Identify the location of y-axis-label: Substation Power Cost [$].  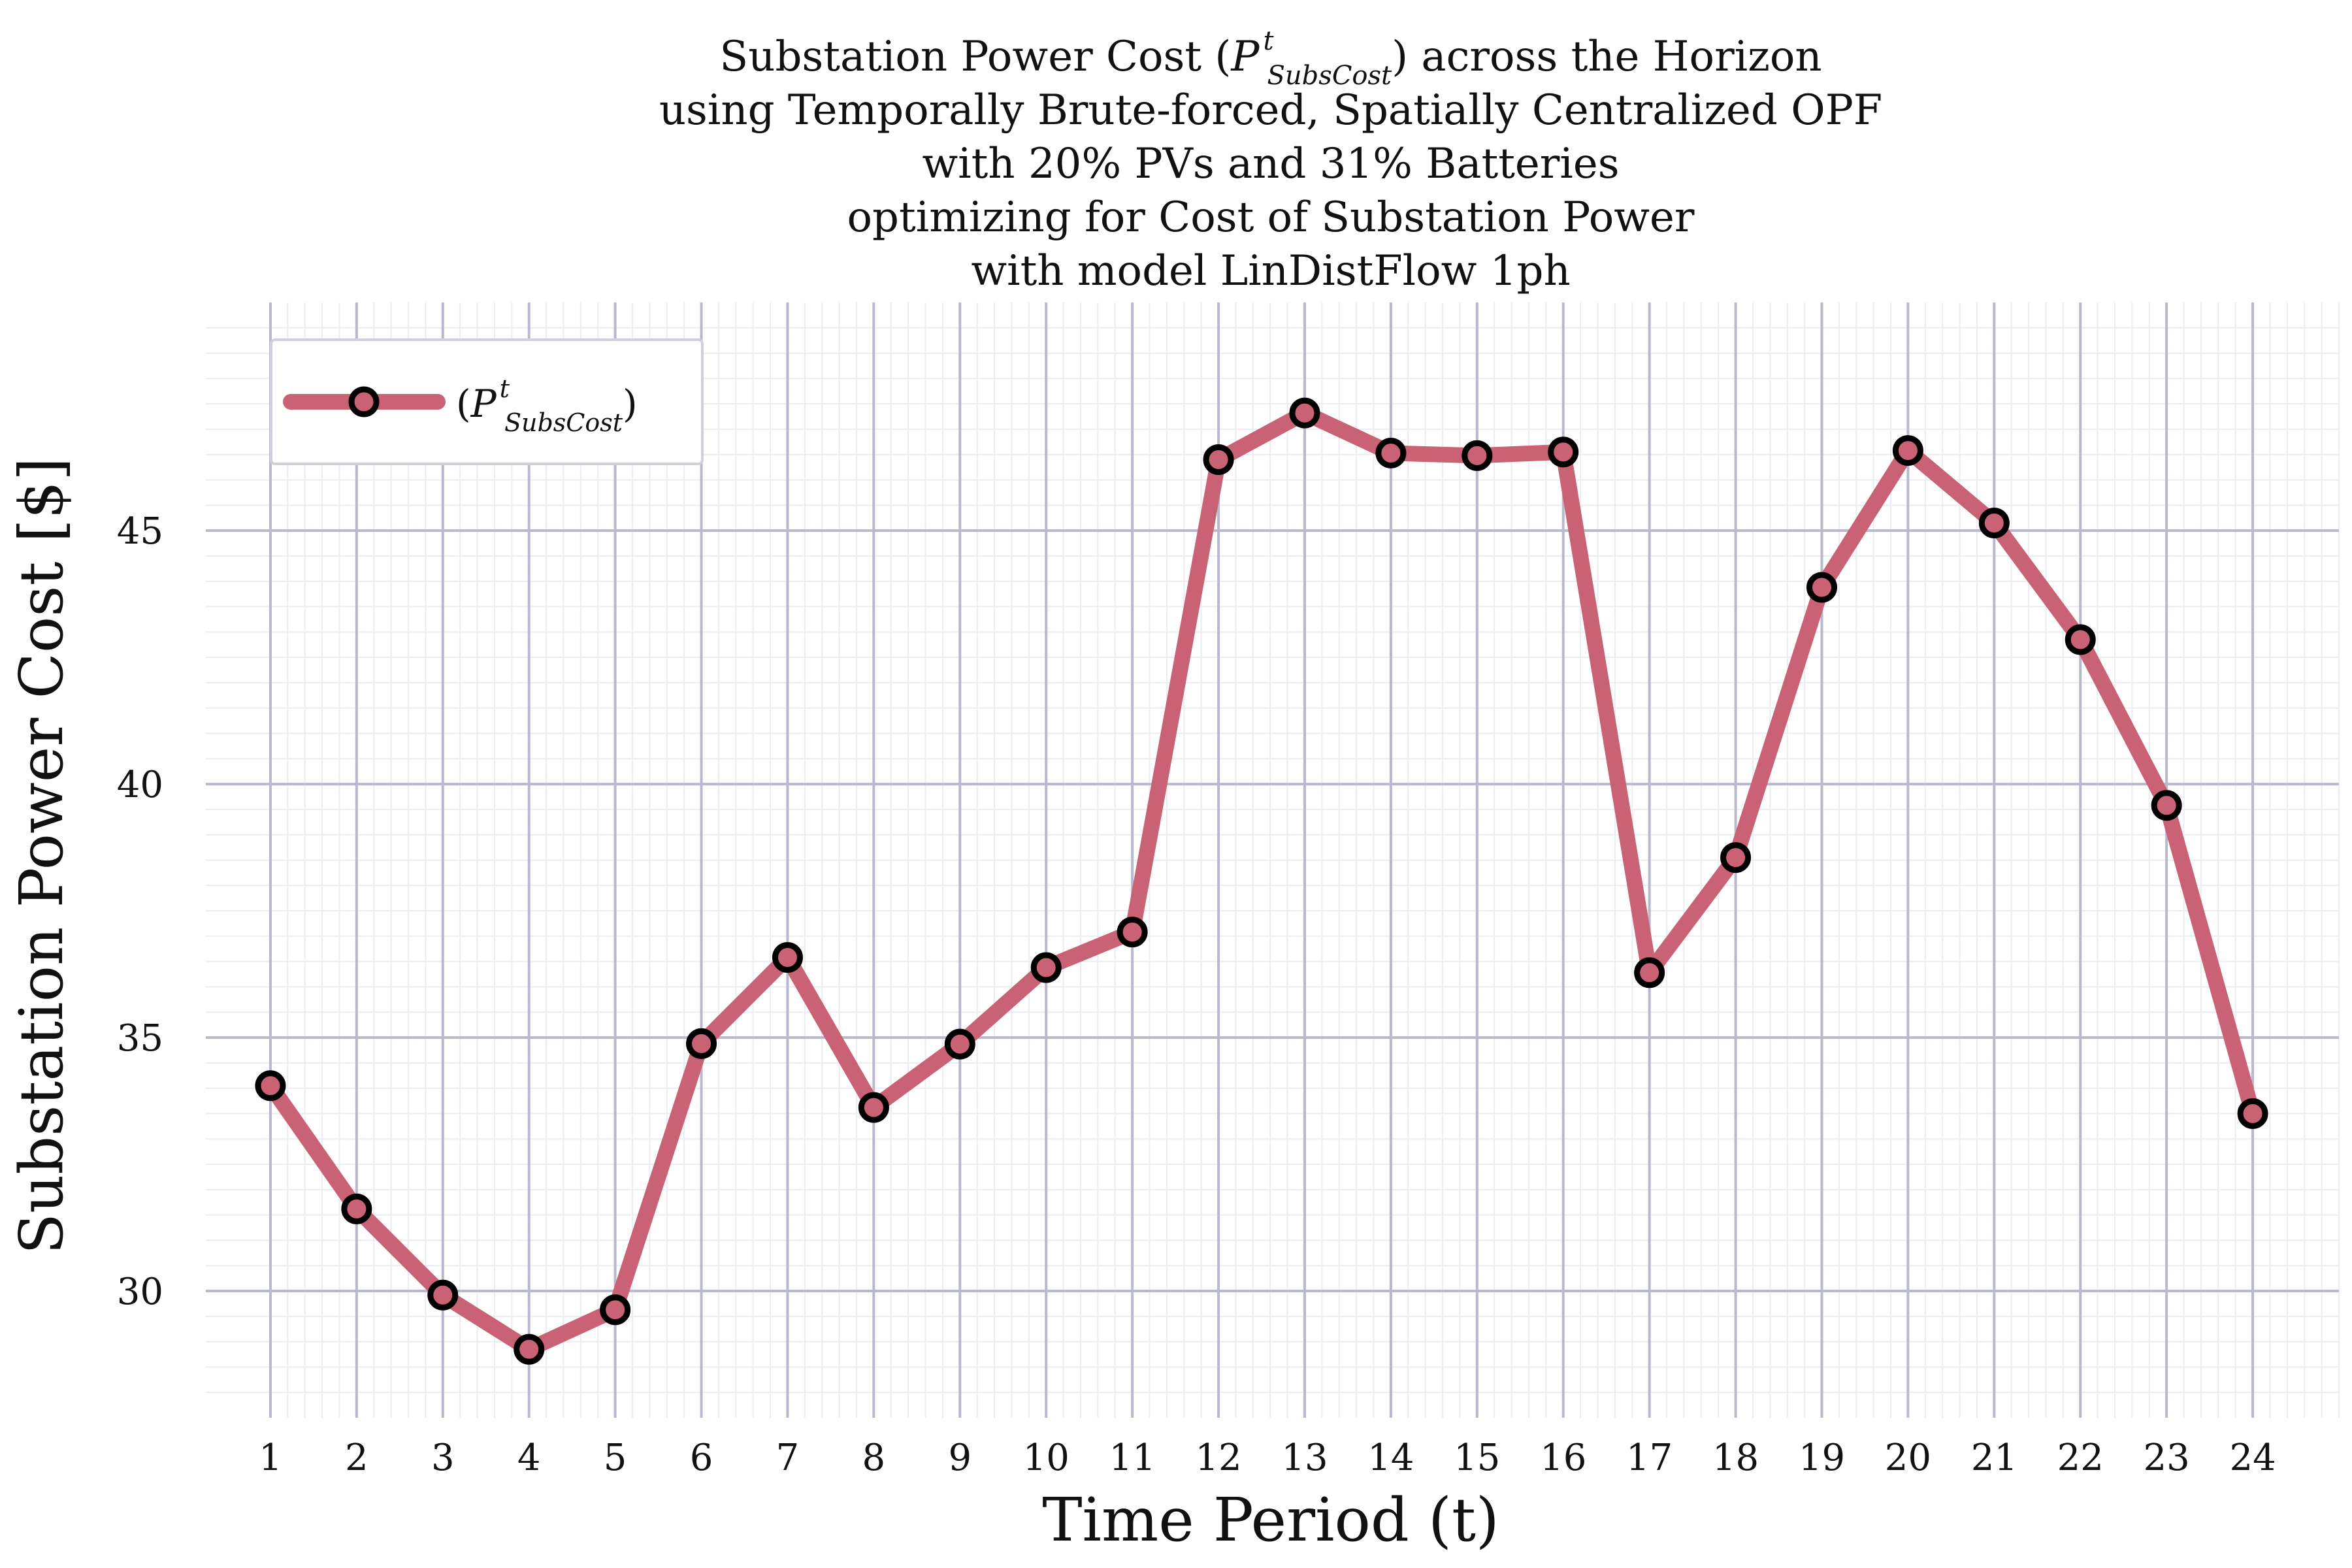
(41, 855).